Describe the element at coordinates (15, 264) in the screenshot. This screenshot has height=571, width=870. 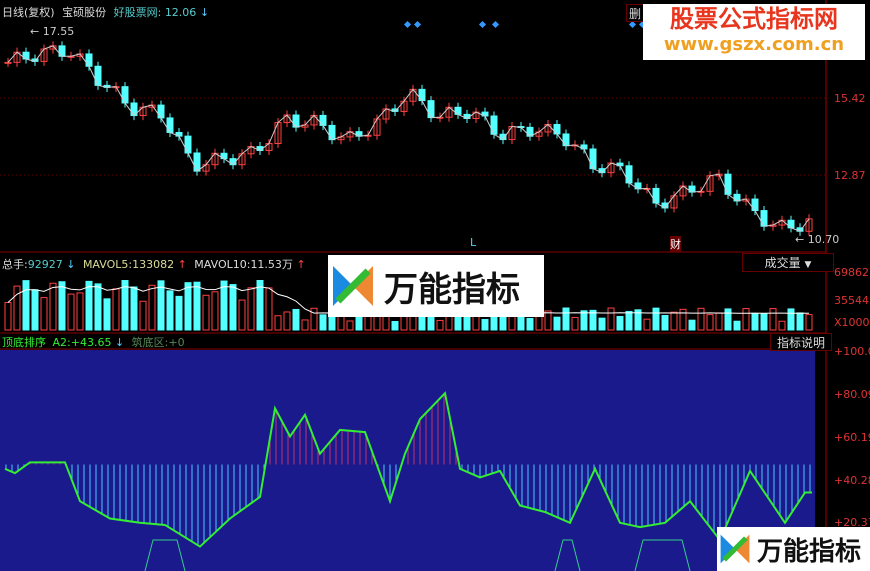
I see `total-label: 总手:` at that location.